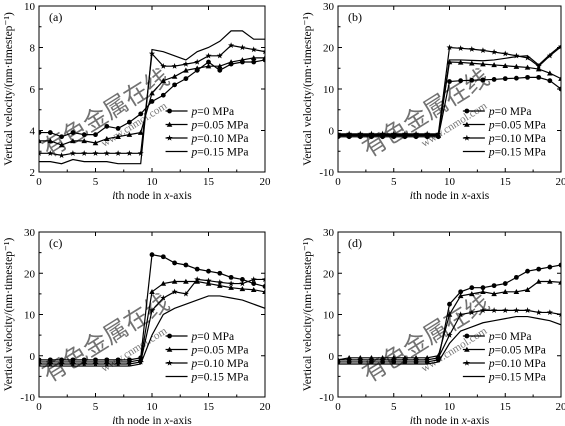 The height and width of the screenshot is (426, 565). I want to click on legend-value: =0.15 MPa, so click(222, 153).